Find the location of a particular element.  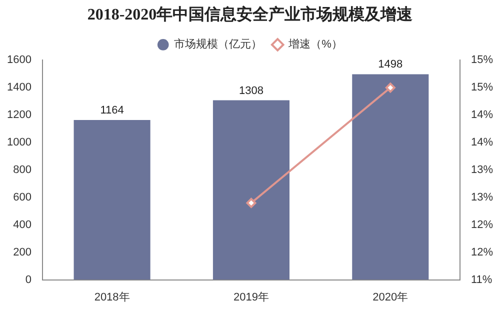

y-tick-label: 1200 is located at coordinates (19, 115).